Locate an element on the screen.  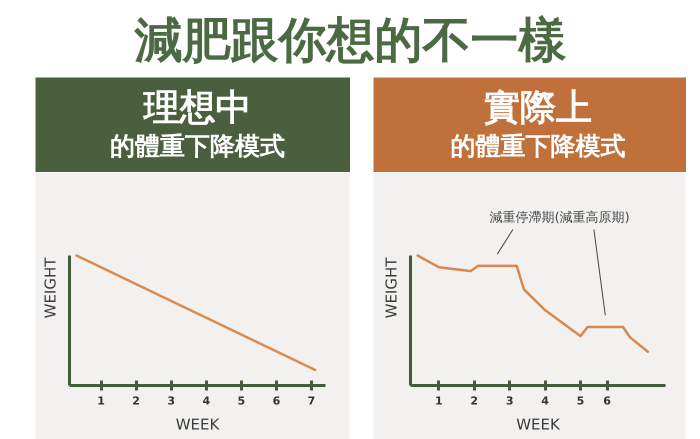
chart-title: 實際上 is located at coordinates (538, 107).